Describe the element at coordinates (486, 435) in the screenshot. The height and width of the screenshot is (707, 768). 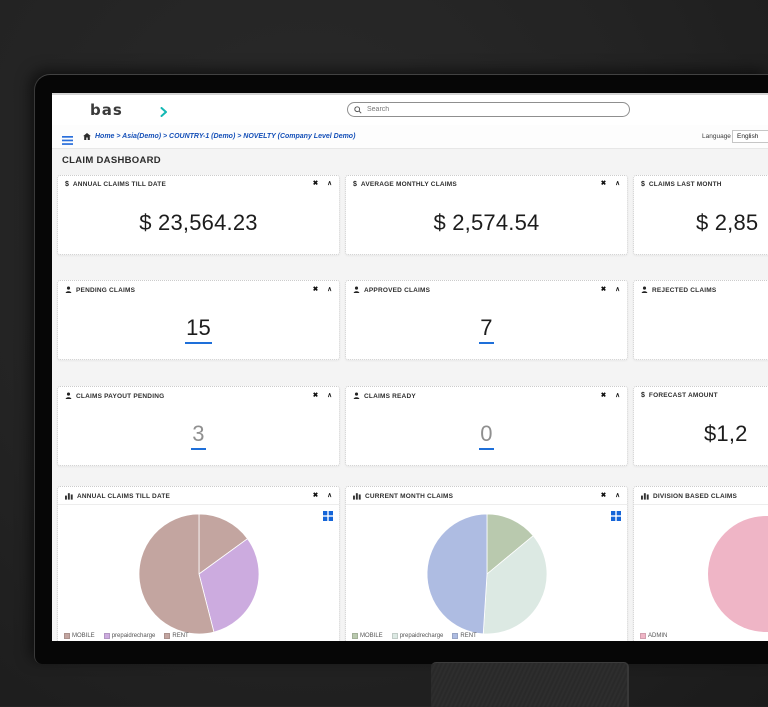
I see `stat-value-link: 0` at that location.